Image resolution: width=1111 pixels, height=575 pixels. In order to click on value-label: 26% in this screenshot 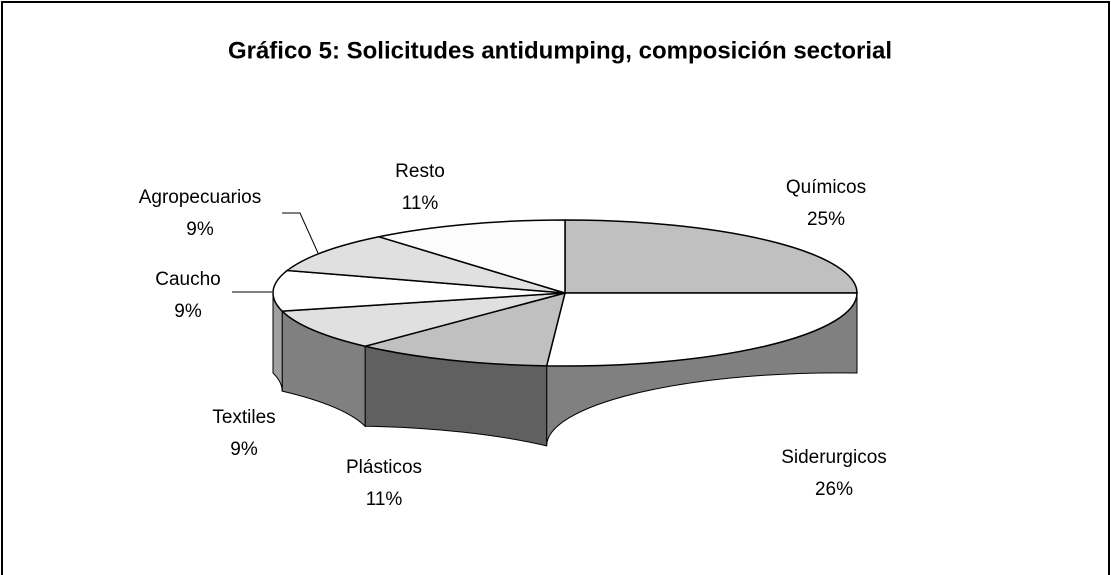, I will do `click(834, 489)`.